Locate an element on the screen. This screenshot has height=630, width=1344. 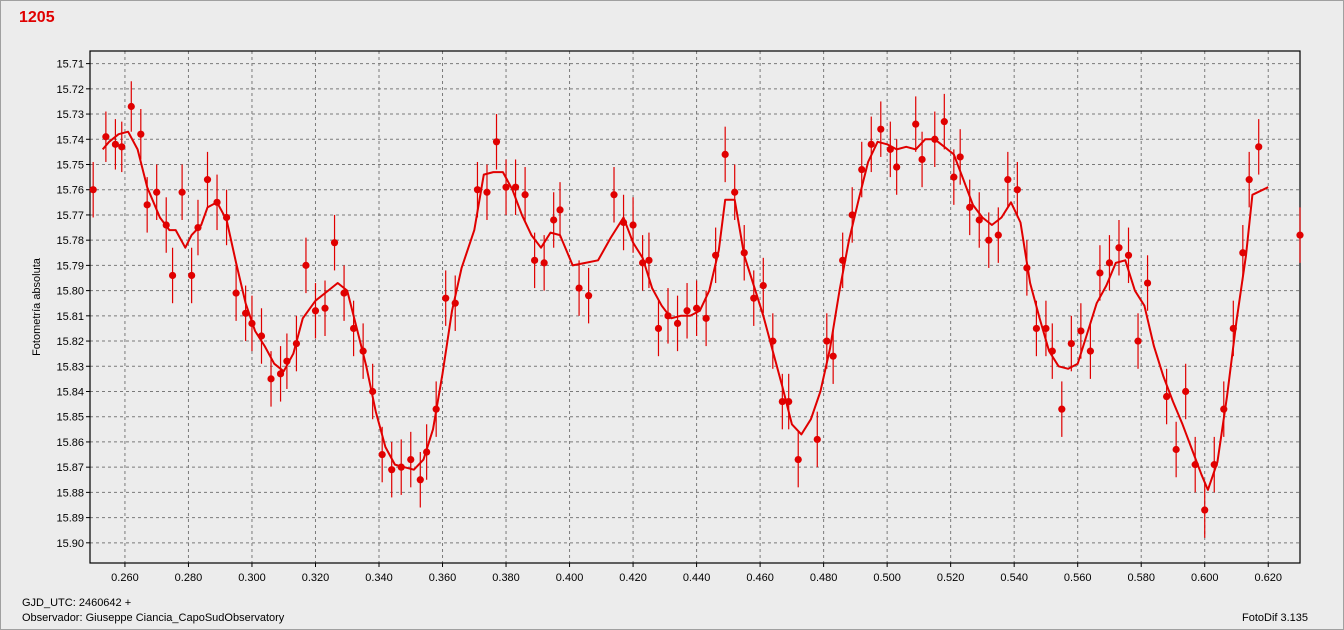
x-tick-label: 0.560 is located at coordinates (1078, 578).